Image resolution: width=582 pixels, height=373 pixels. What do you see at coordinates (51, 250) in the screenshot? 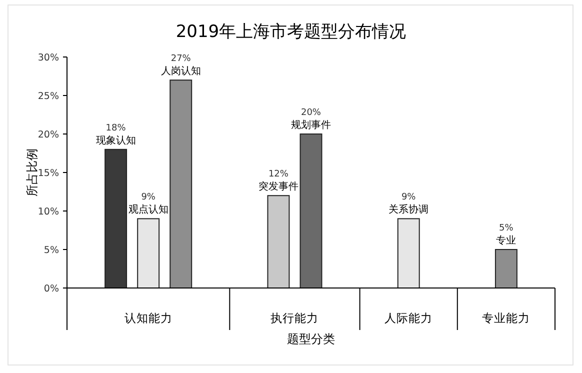
I see `y-tick-label: 5%` at bounding box center [51, 250].